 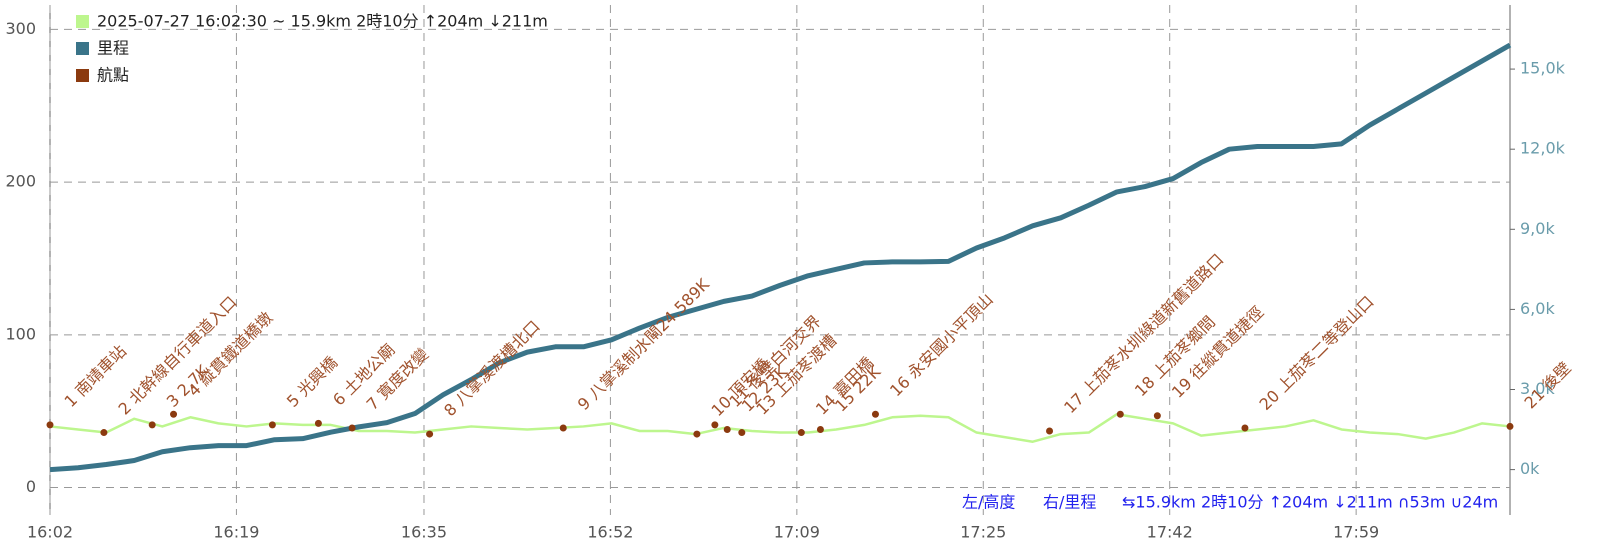 I want to click on x-tick-label: 17:42, so click(x=1170, y=532).